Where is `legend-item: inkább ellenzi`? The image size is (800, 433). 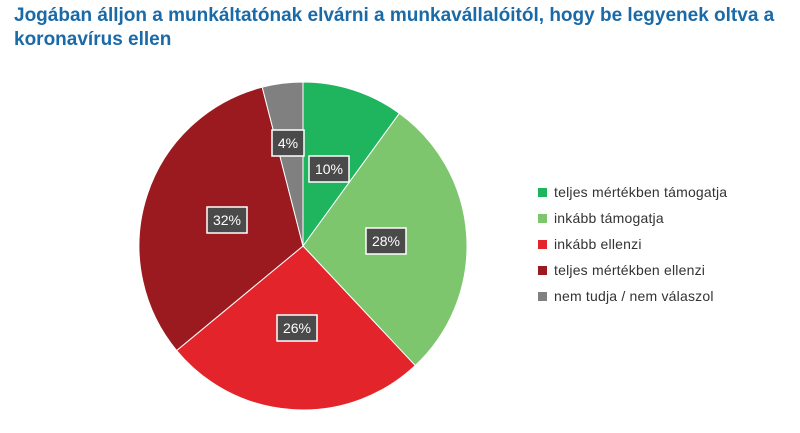
legend-item: inkább ellenzi is located at coordinates (632, 244).